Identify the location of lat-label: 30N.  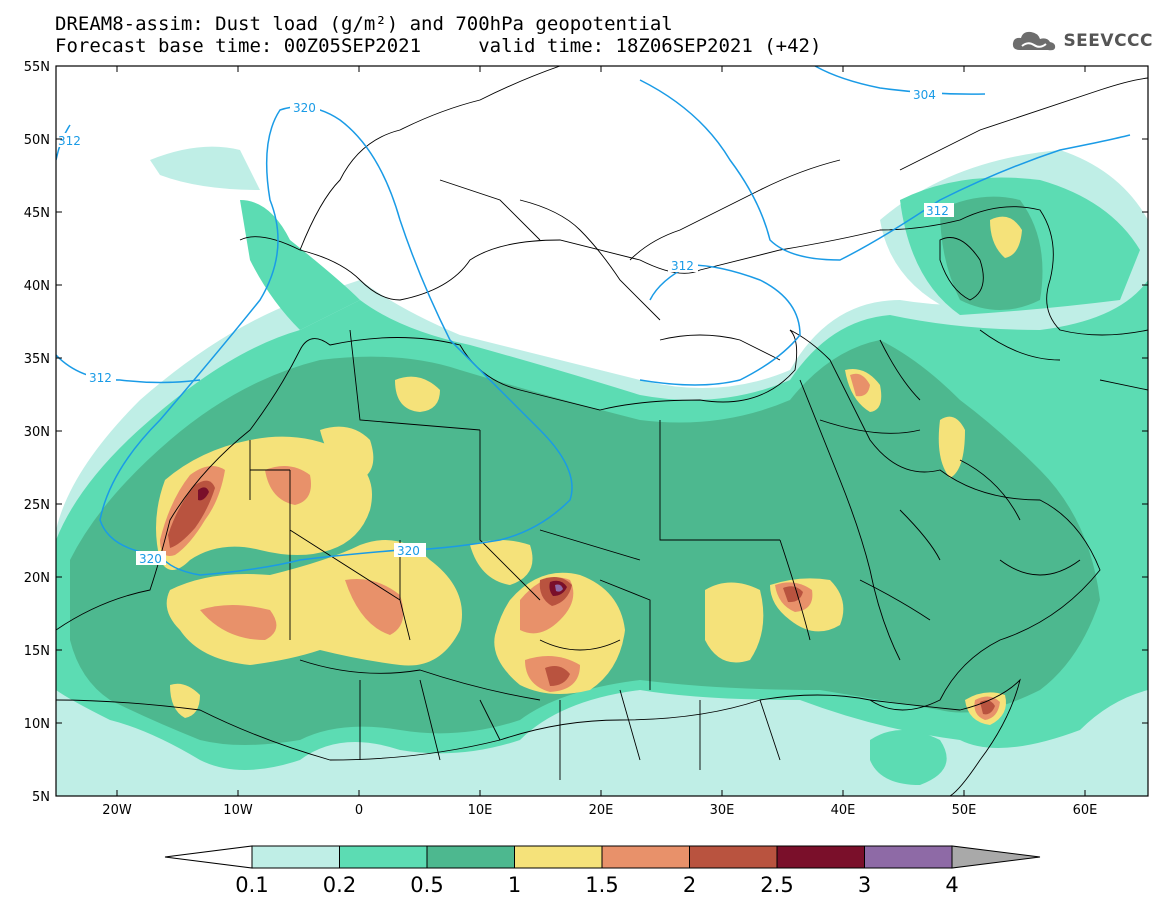
(37, 432).